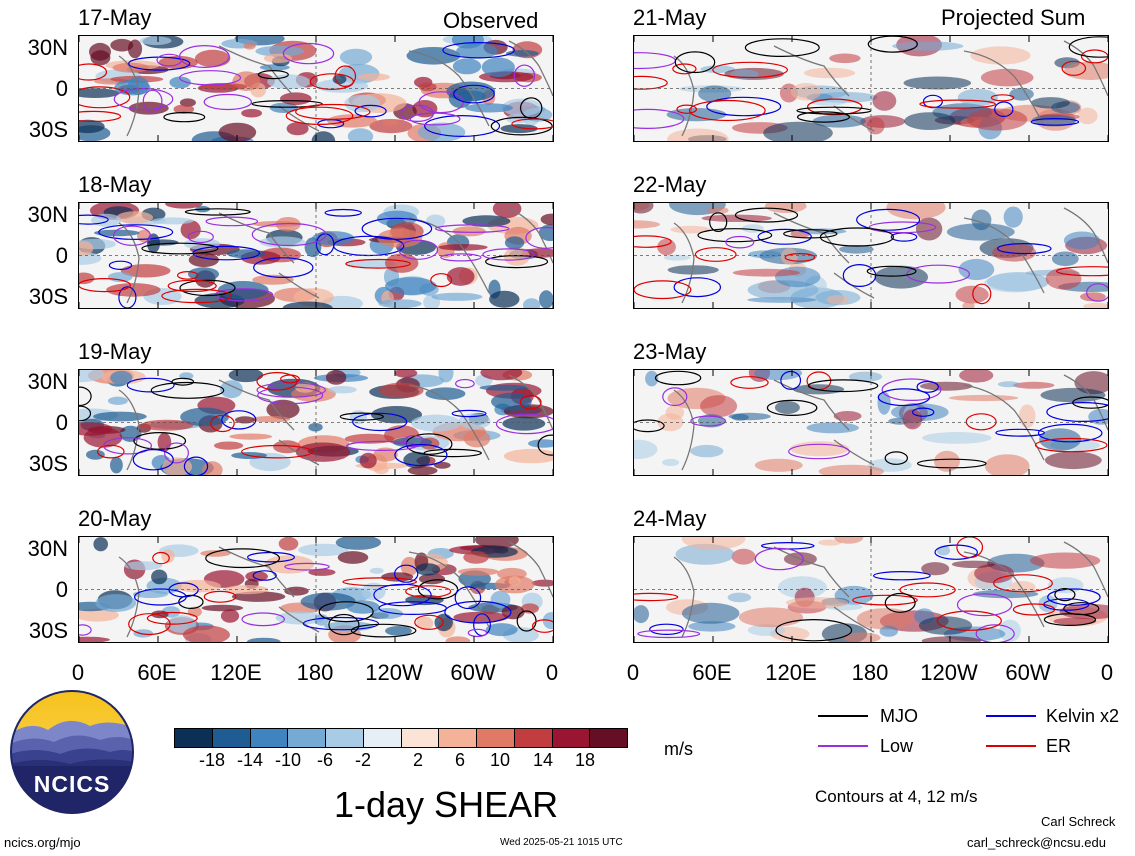 This screenshot has height=856, width=1135. Describe the element at coordinates (496, 738) in the screenshot. I see `colorbar-swatch` at that location.